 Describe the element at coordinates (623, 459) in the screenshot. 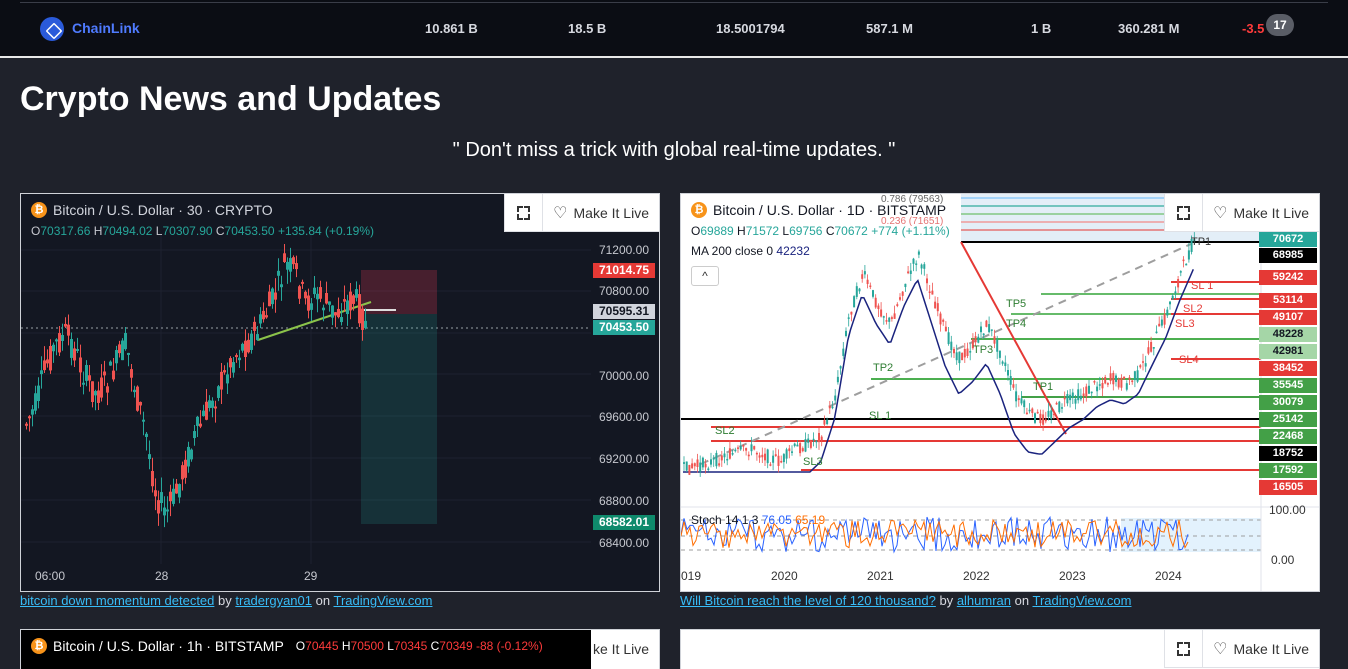

I see `y-tick: 69200.00` at that location.